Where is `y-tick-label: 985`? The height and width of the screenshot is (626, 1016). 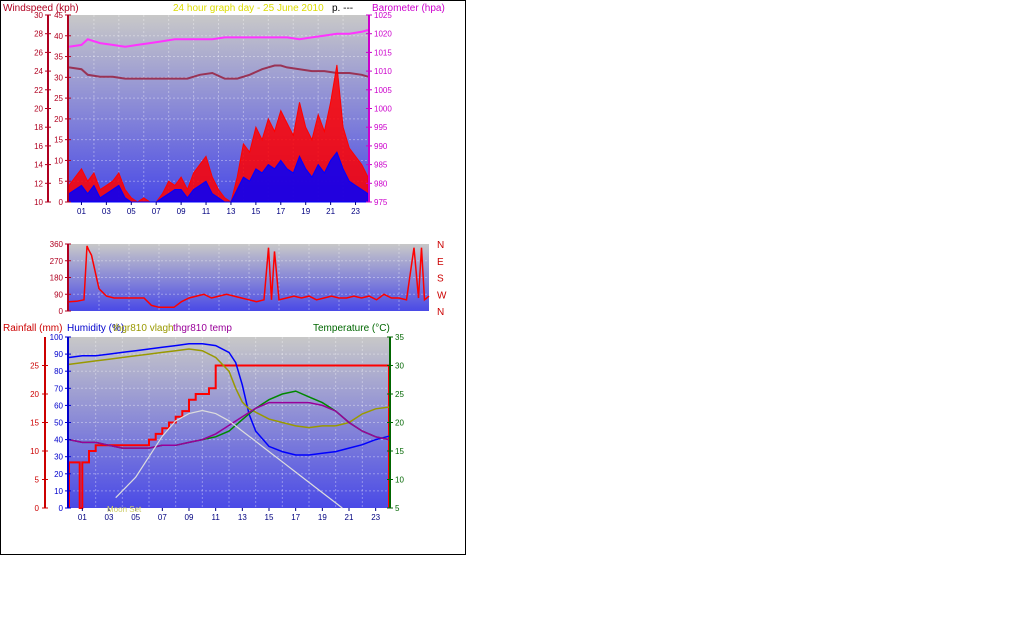 y-tick-label: 985 is located at coordinates (381, 165).